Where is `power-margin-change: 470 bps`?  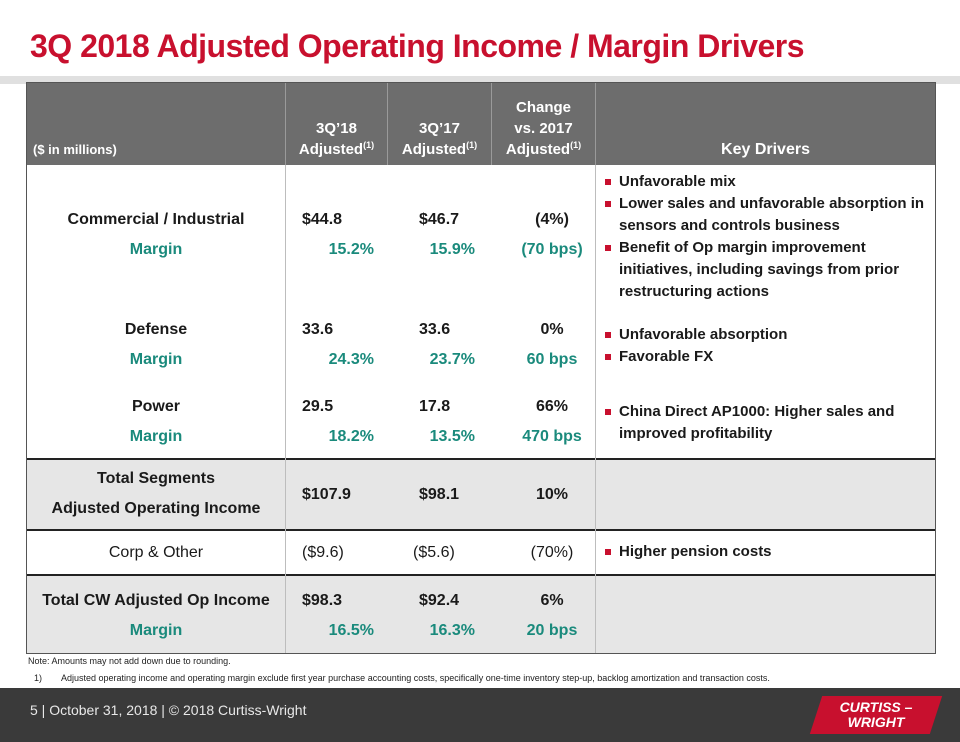 power-margin-change: 470 bps is located at coordinates (552, 436).